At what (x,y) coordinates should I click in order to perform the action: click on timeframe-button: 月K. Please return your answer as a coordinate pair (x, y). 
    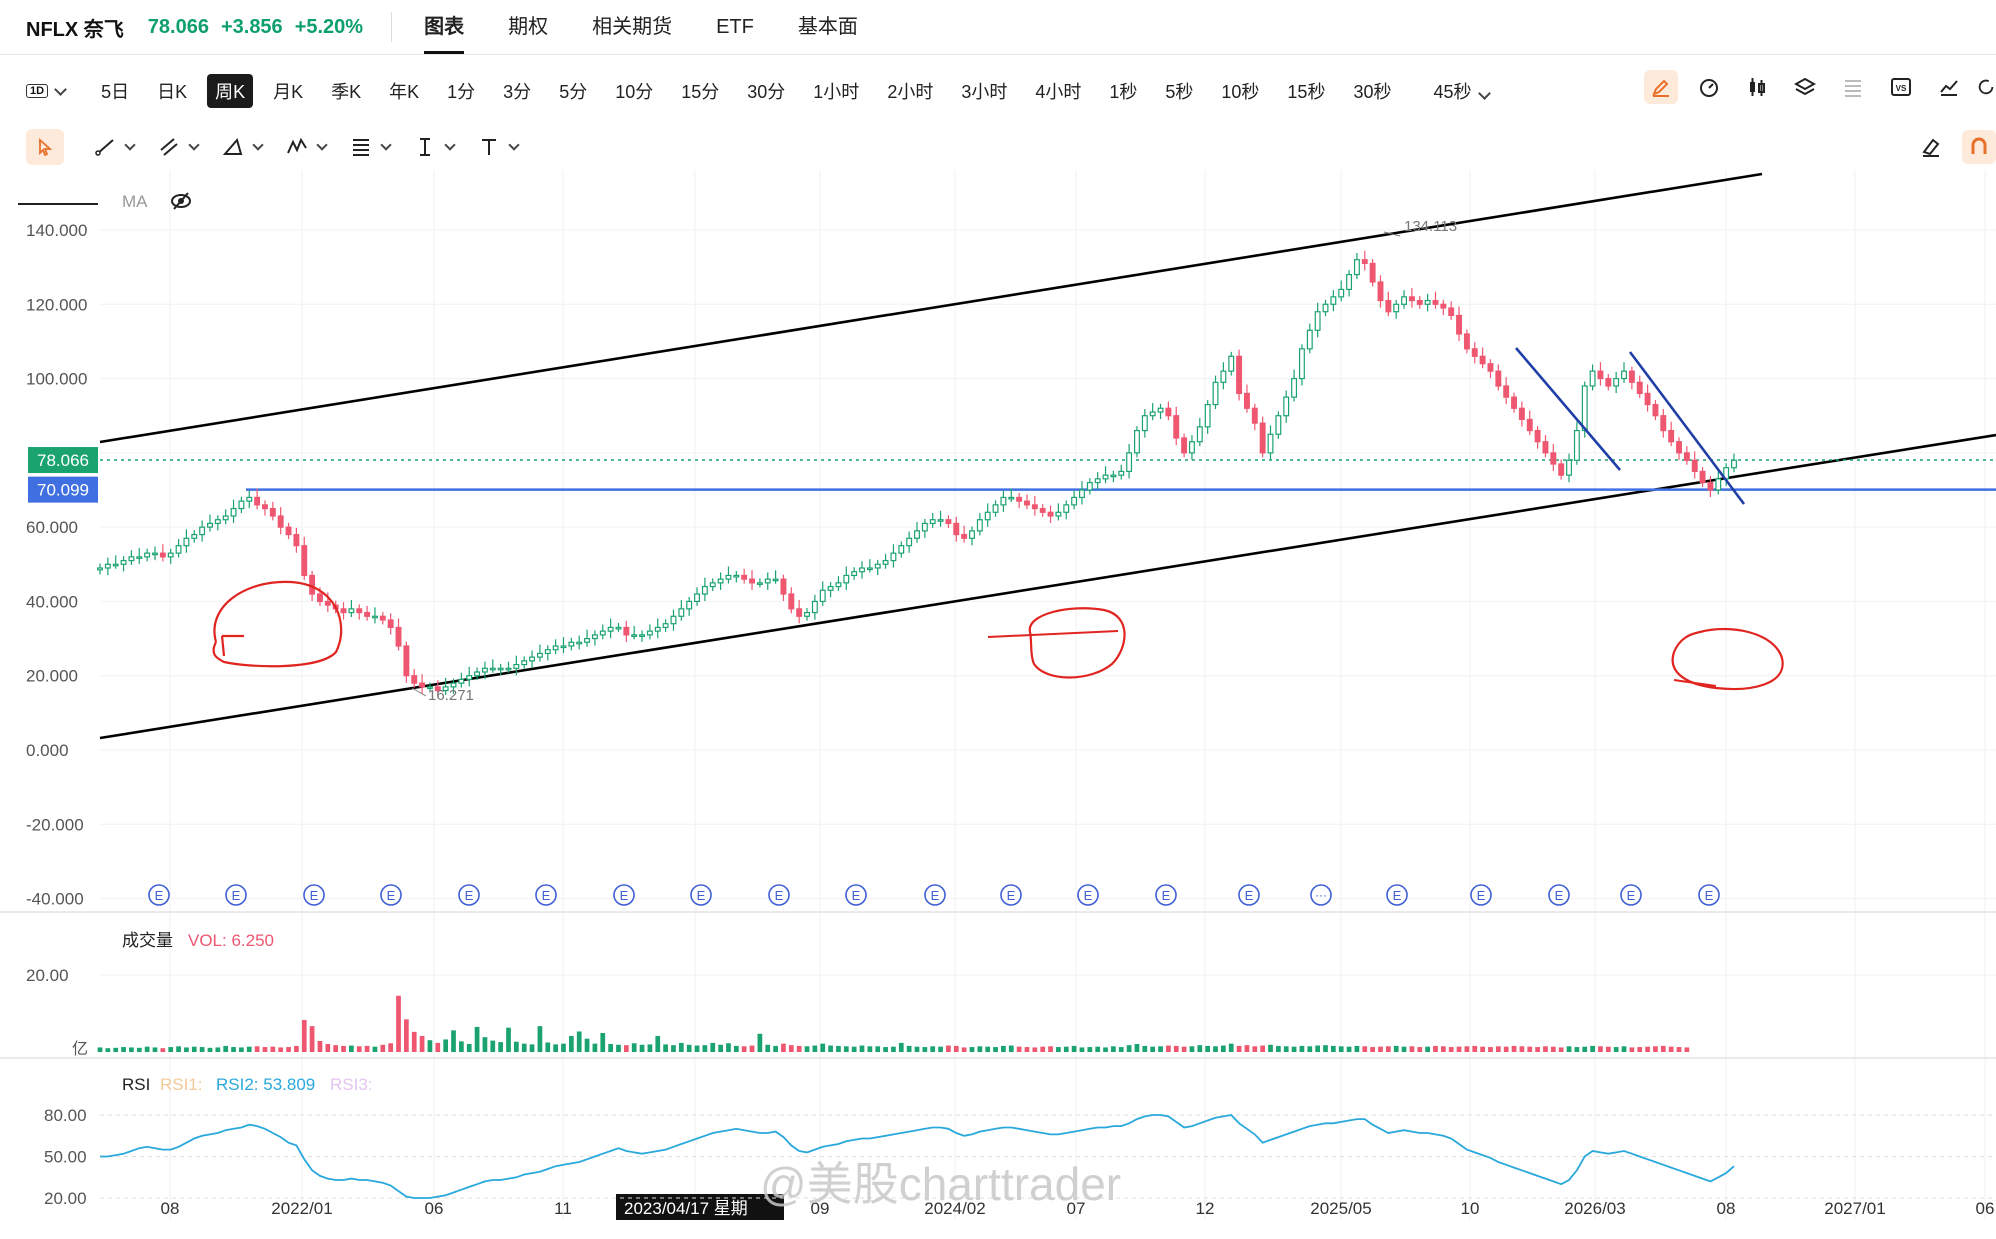
    Looking at the image, I should click on (288, 92).